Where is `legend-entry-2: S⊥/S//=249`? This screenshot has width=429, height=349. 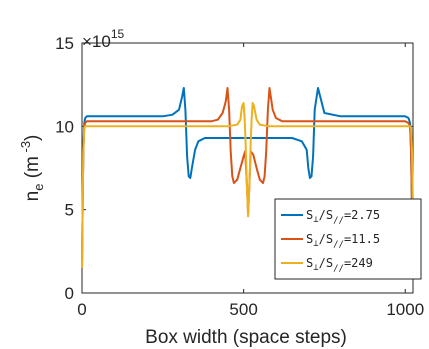
legend-entry-2: S⊥/S//=249 is located at coordinates (339, 265).